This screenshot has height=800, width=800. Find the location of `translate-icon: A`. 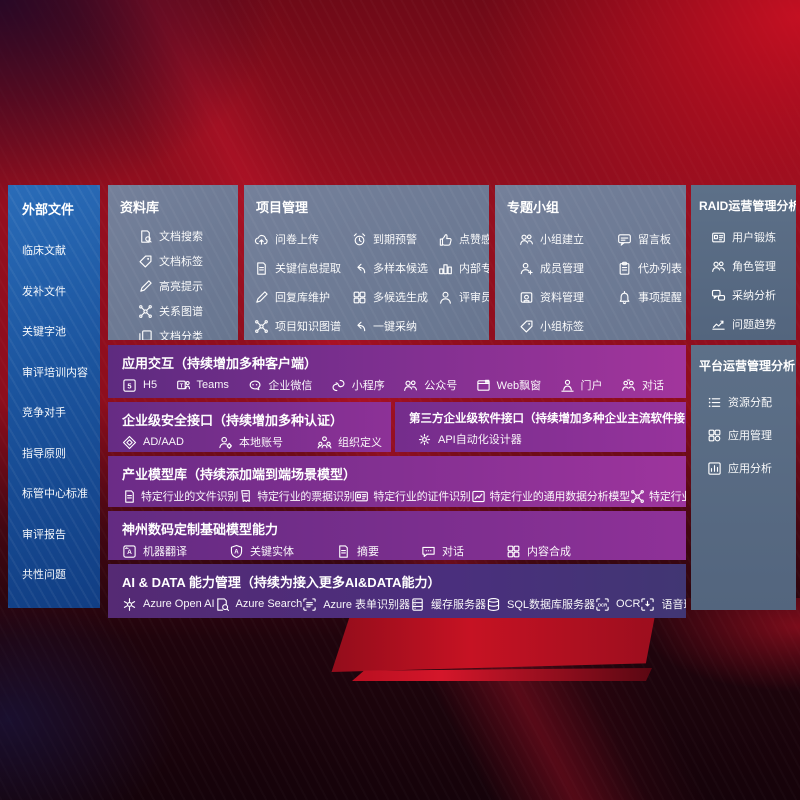

translate-icon: A is located at coordinates (129, 551).